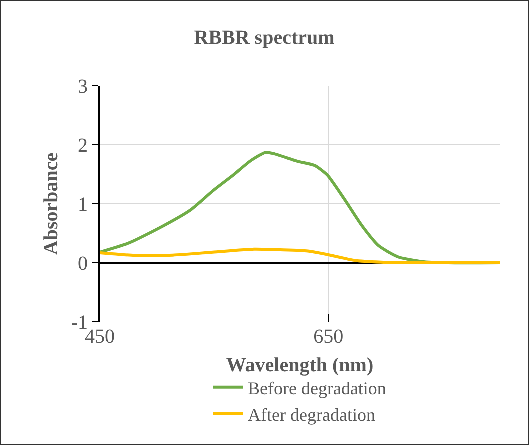 The width and height of the screenshot is (529, 445). Describe the element at coordinates (83, 146) in the screenshot. I see `y-tick-label: 2` at that location.